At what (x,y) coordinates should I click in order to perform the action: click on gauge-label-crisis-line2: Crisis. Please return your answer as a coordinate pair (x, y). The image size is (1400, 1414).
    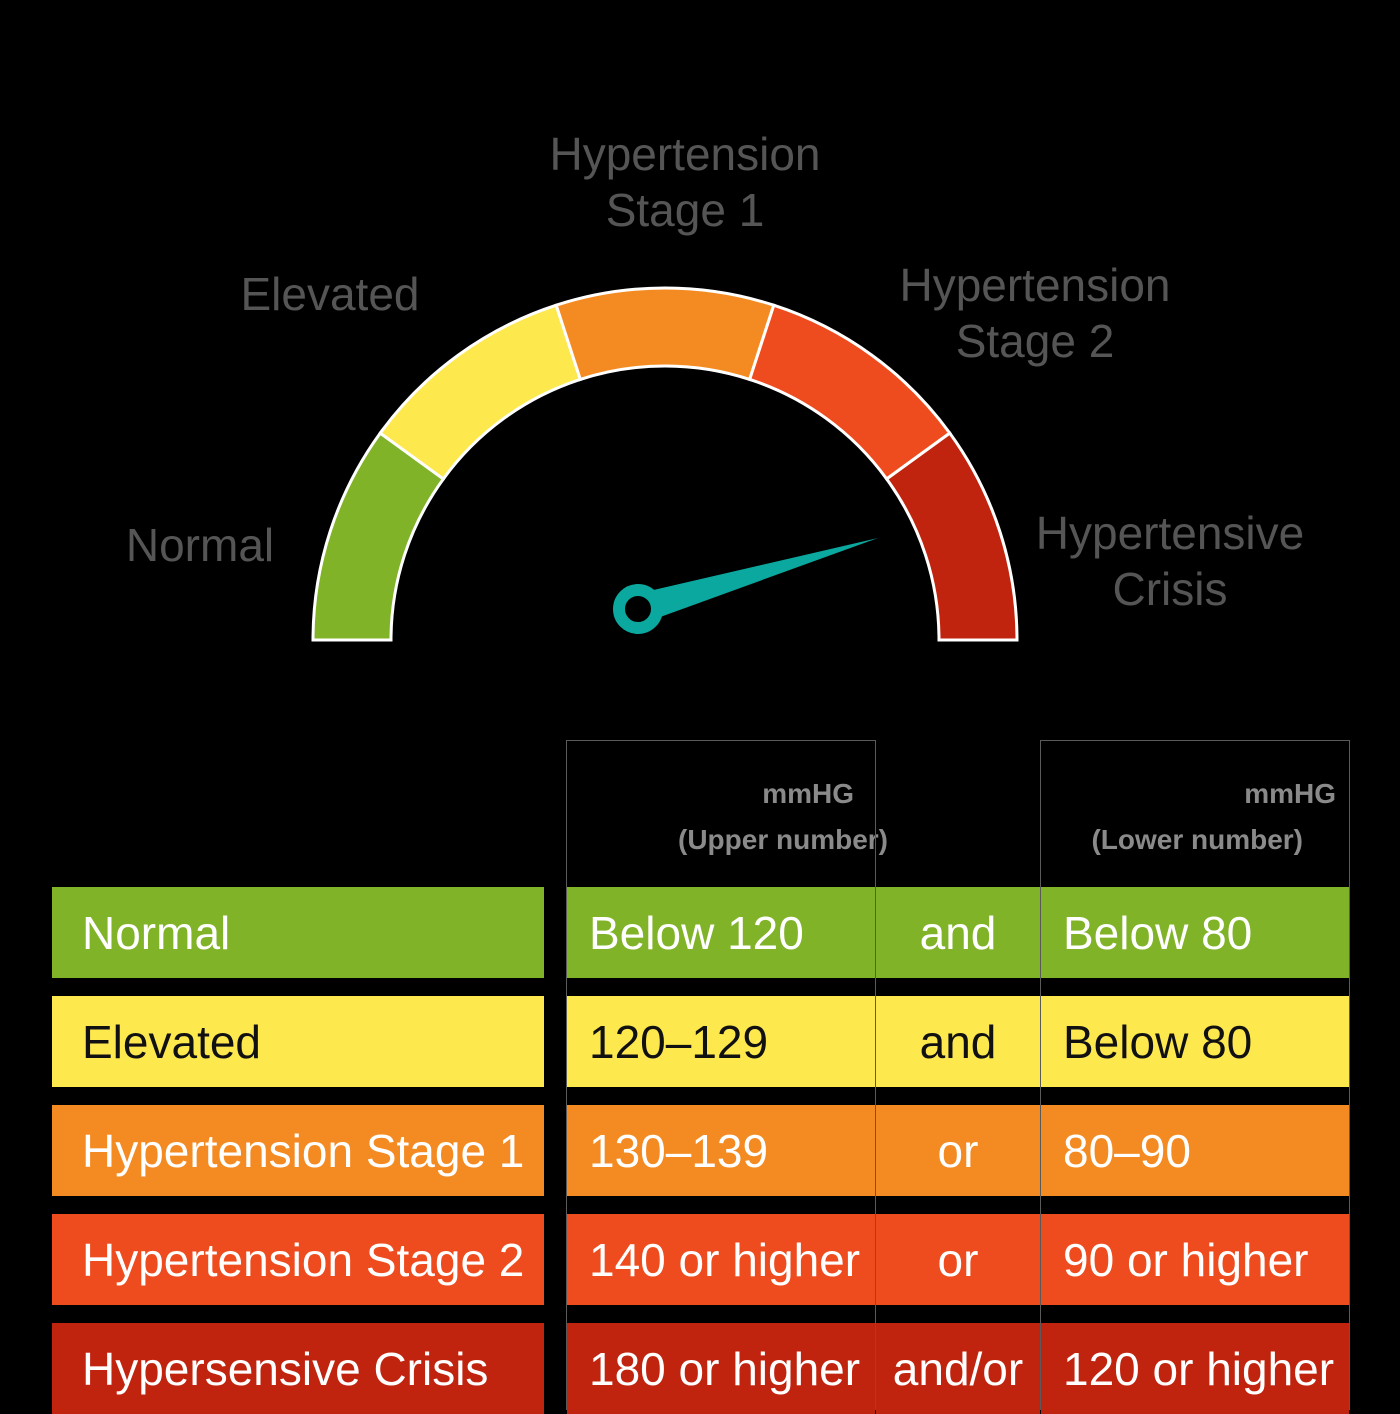
    Looking at the image, I should click on (1170, 589).